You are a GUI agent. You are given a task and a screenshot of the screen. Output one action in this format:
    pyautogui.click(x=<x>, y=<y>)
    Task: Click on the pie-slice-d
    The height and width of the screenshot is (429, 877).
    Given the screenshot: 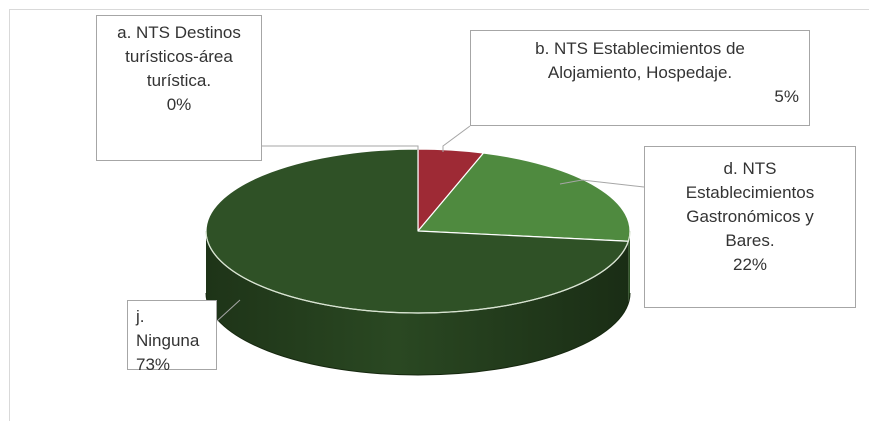 What is the action you would take?
    pyautogui.click(x=524, y=197)
    